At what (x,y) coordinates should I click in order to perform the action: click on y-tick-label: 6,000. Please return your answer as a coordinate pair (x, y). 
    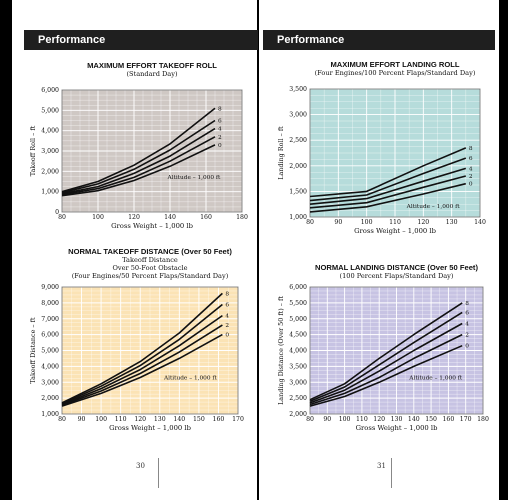
    Looking at the image, I should click on (50, 335).